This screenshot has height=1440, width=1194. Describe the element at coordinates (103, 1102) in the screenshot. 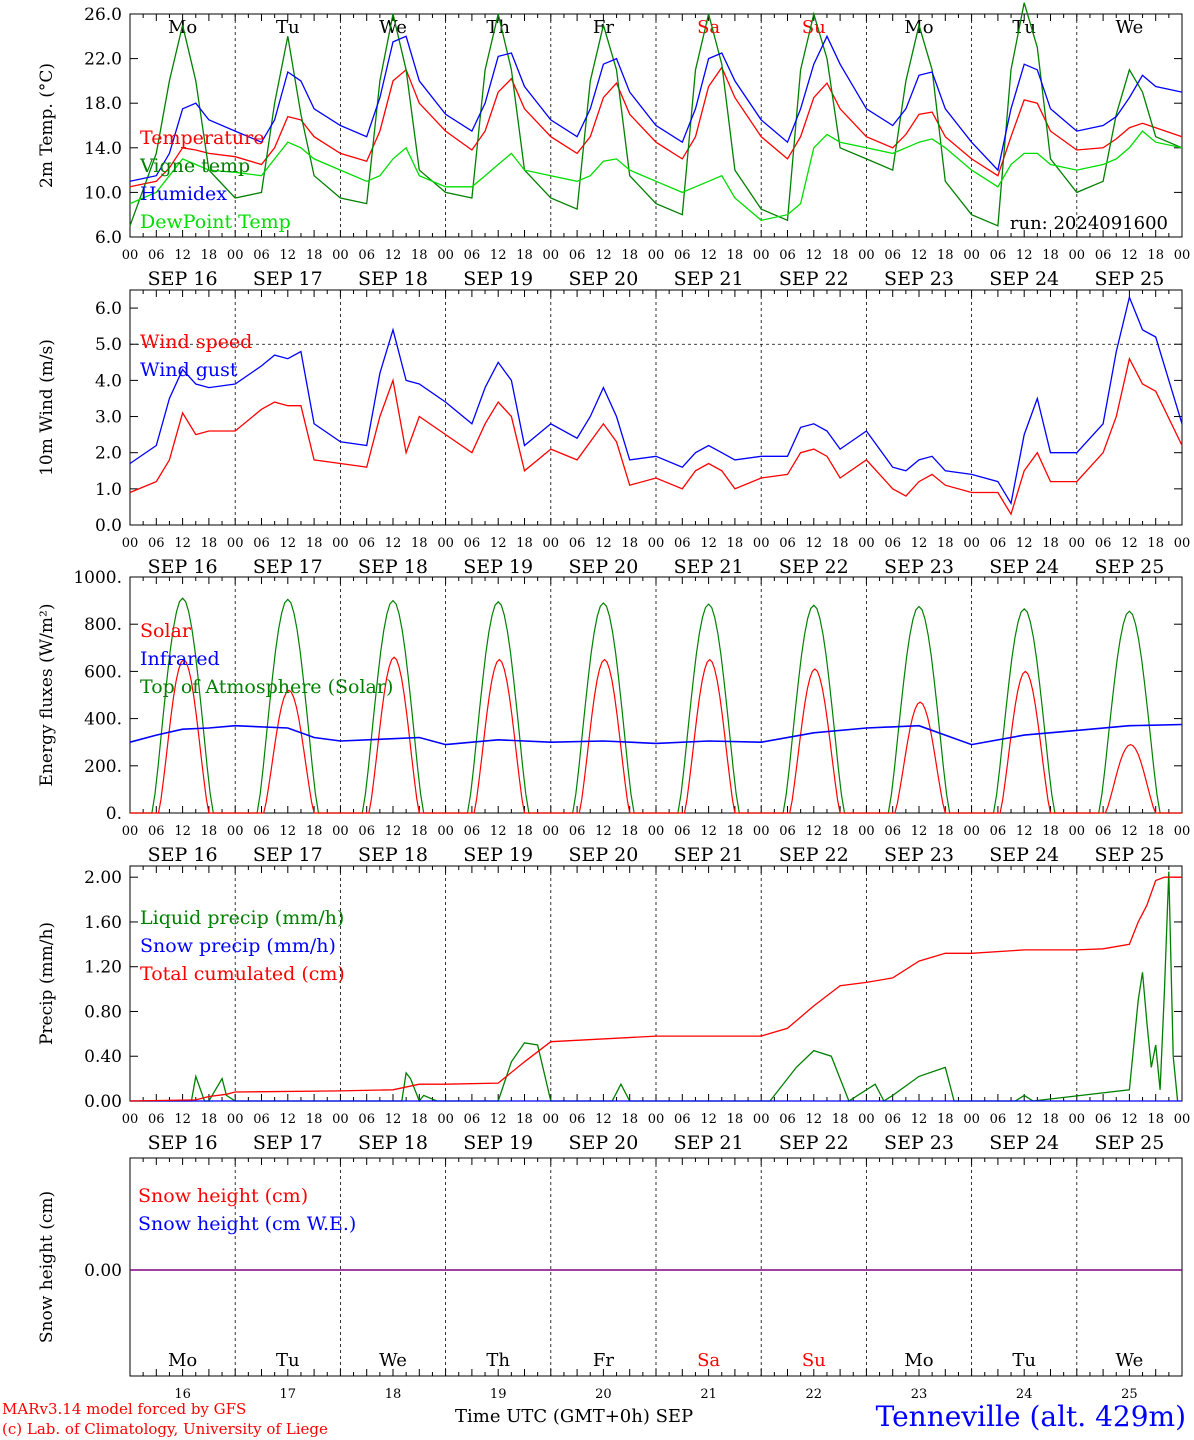

I see `y-tick-label: 0.00` at that location.